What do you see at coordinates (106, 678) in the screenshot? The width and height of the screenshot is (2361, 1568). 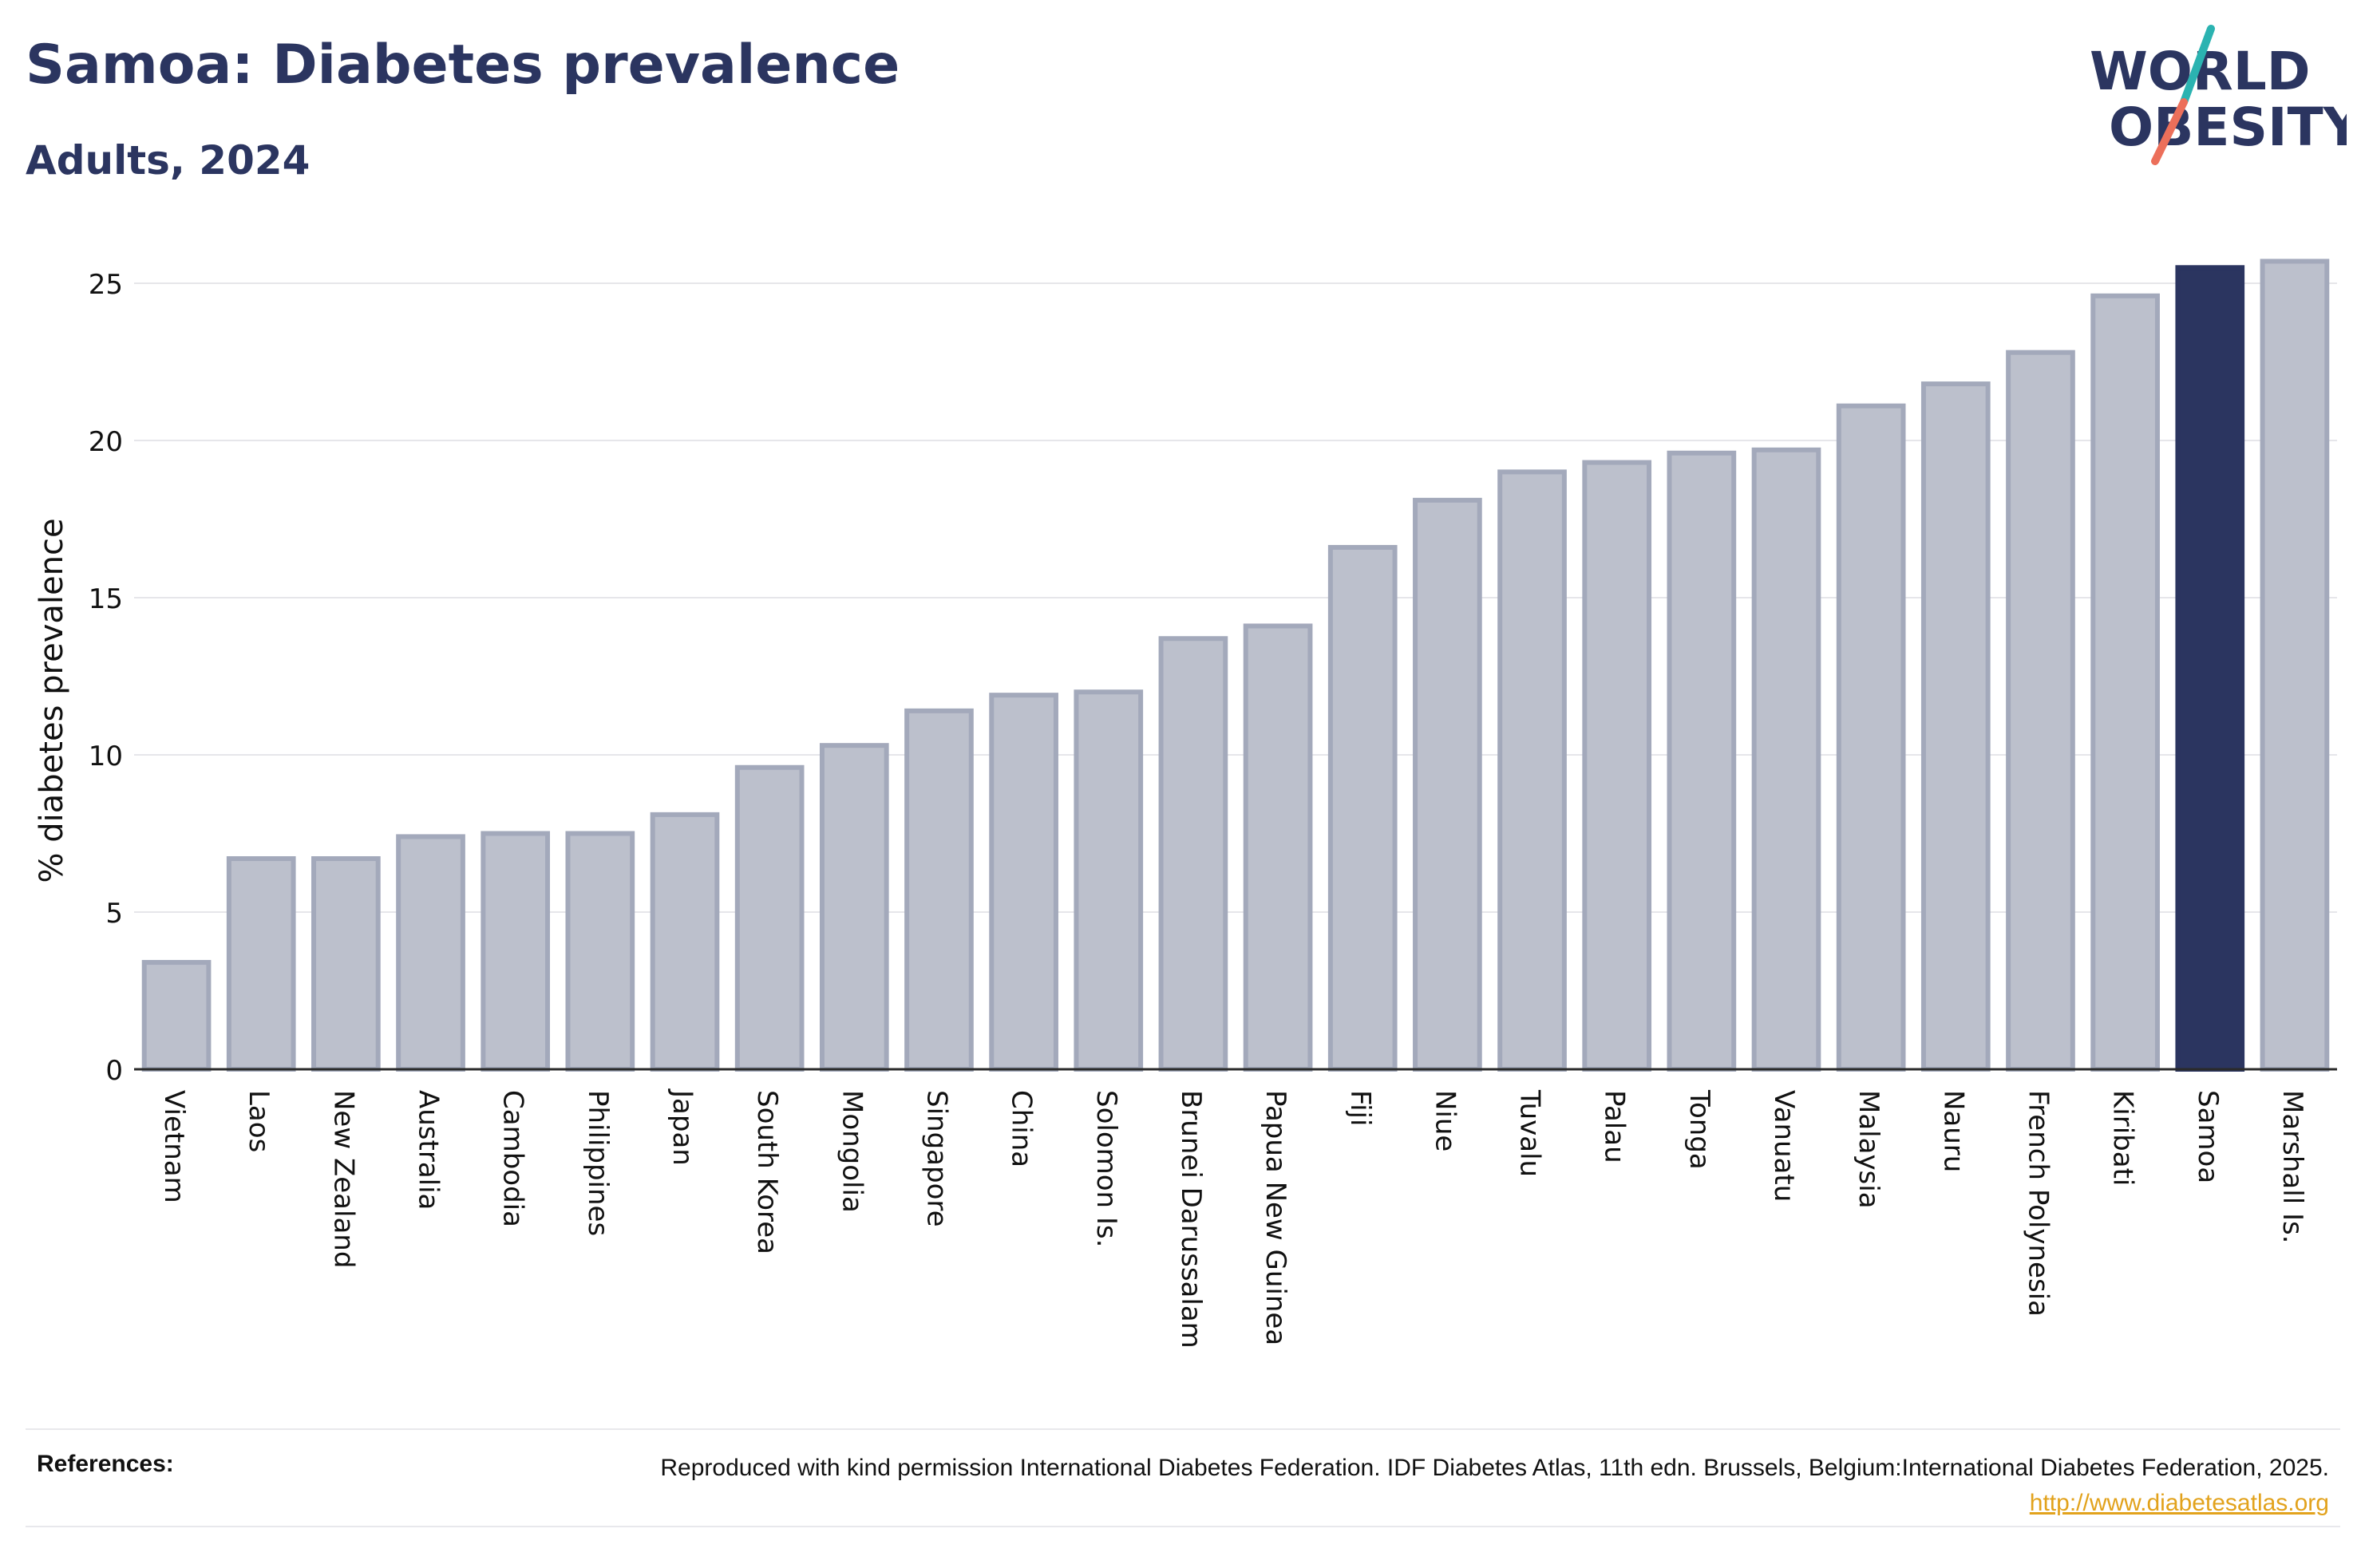 I see `y-axis-ticks: 0 5 10 15 20 25` at bounding box center [106, 678].